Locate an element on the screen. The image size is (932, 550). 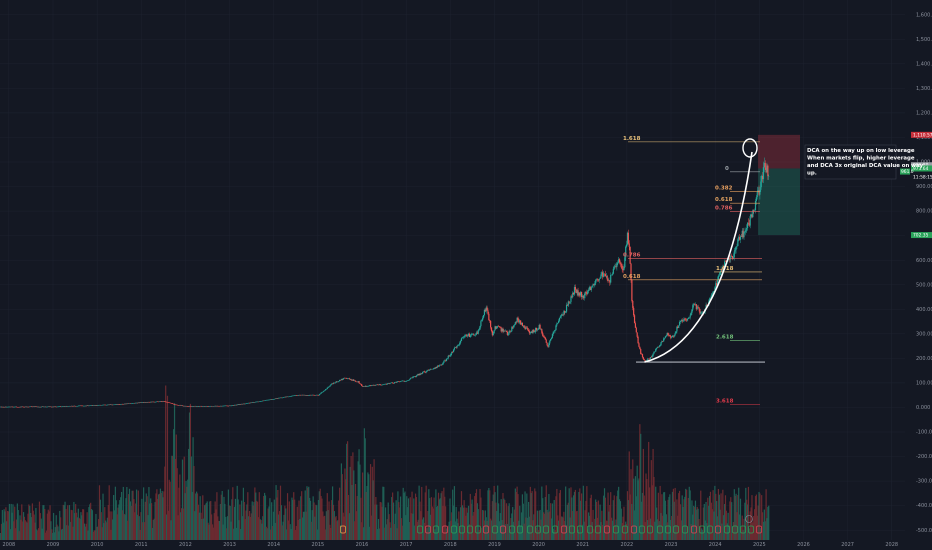
fib-level-label: 2.618 is located at coordinates (725, 338).